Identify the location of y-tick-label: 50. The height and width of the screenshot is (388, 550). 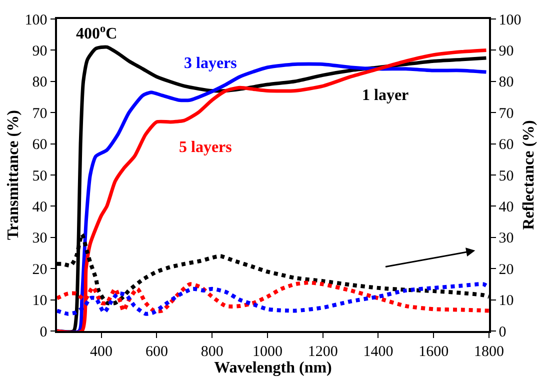
(40, 176).